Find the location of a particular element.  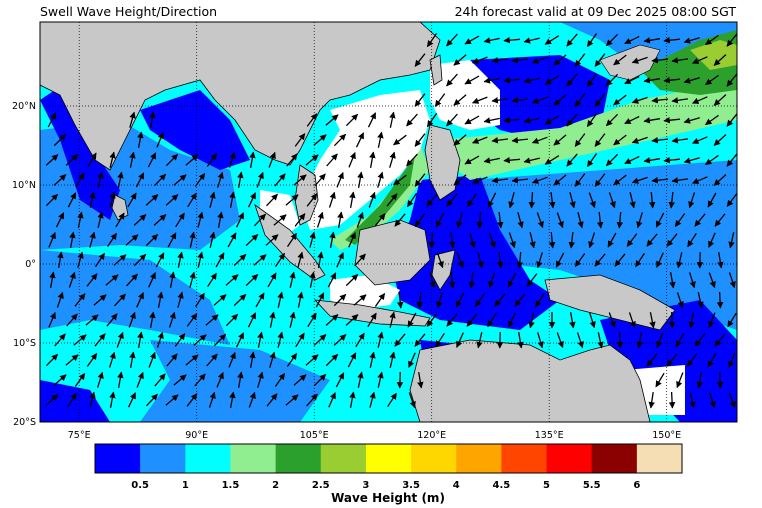

low-swell-bay-of-bengal is located at coordinates (195, 130).